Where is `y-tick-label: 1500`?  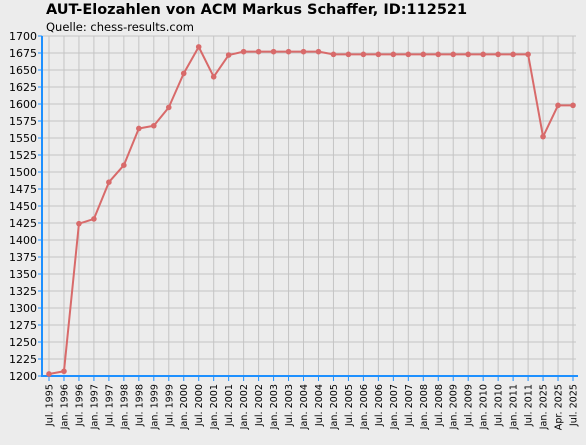
y-tick-label: 1500 is located at coordinates (23, 172).